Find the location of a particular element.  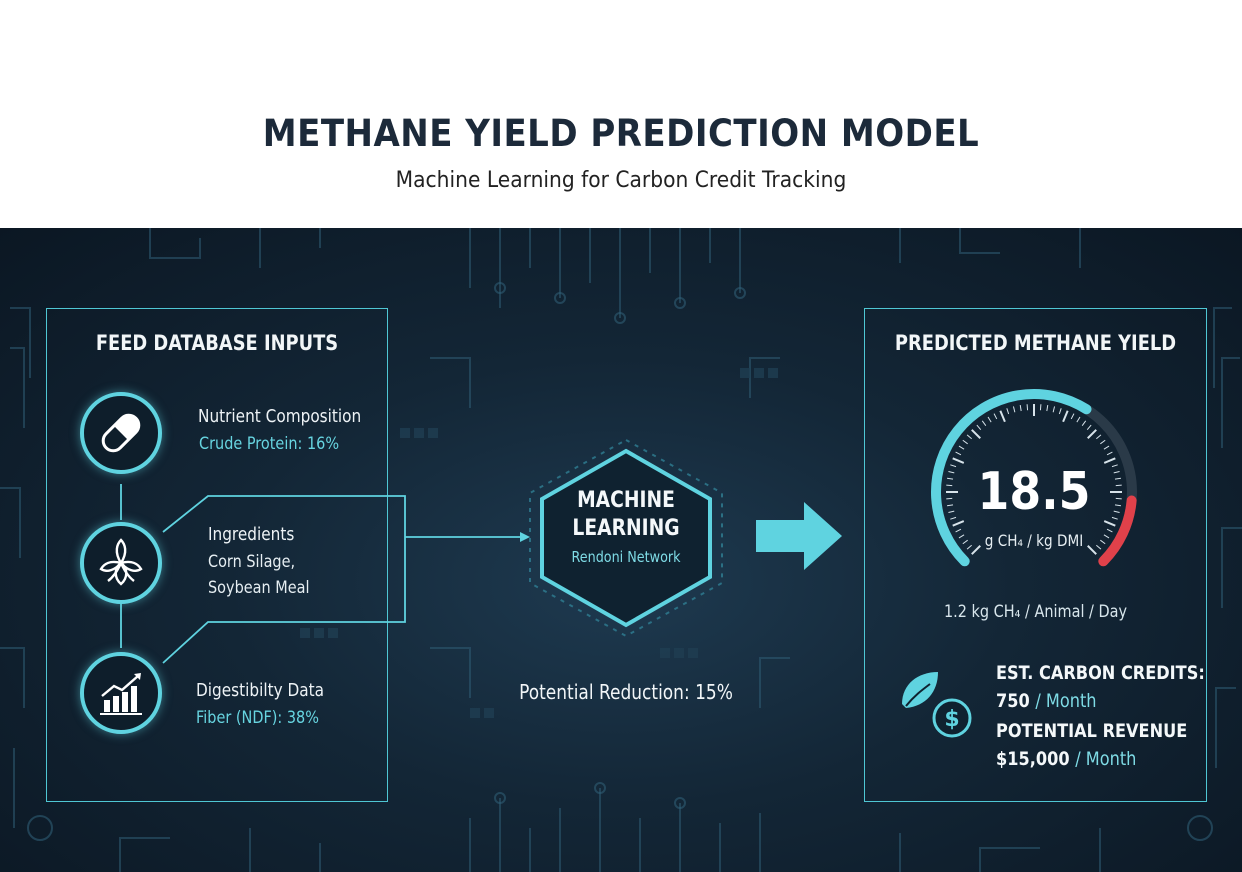

ml-title-line1: MACHINE is located at coordinates (626, 500).